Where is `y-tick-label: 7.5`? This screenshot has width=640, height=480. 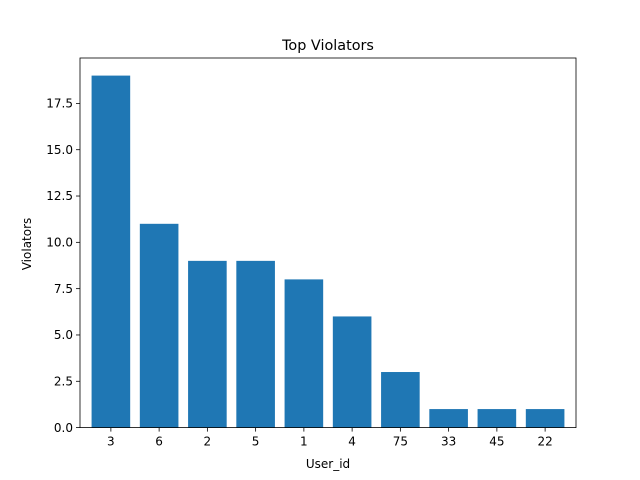
y-tick-label: 7.5 is located at coordinates (63, 289).